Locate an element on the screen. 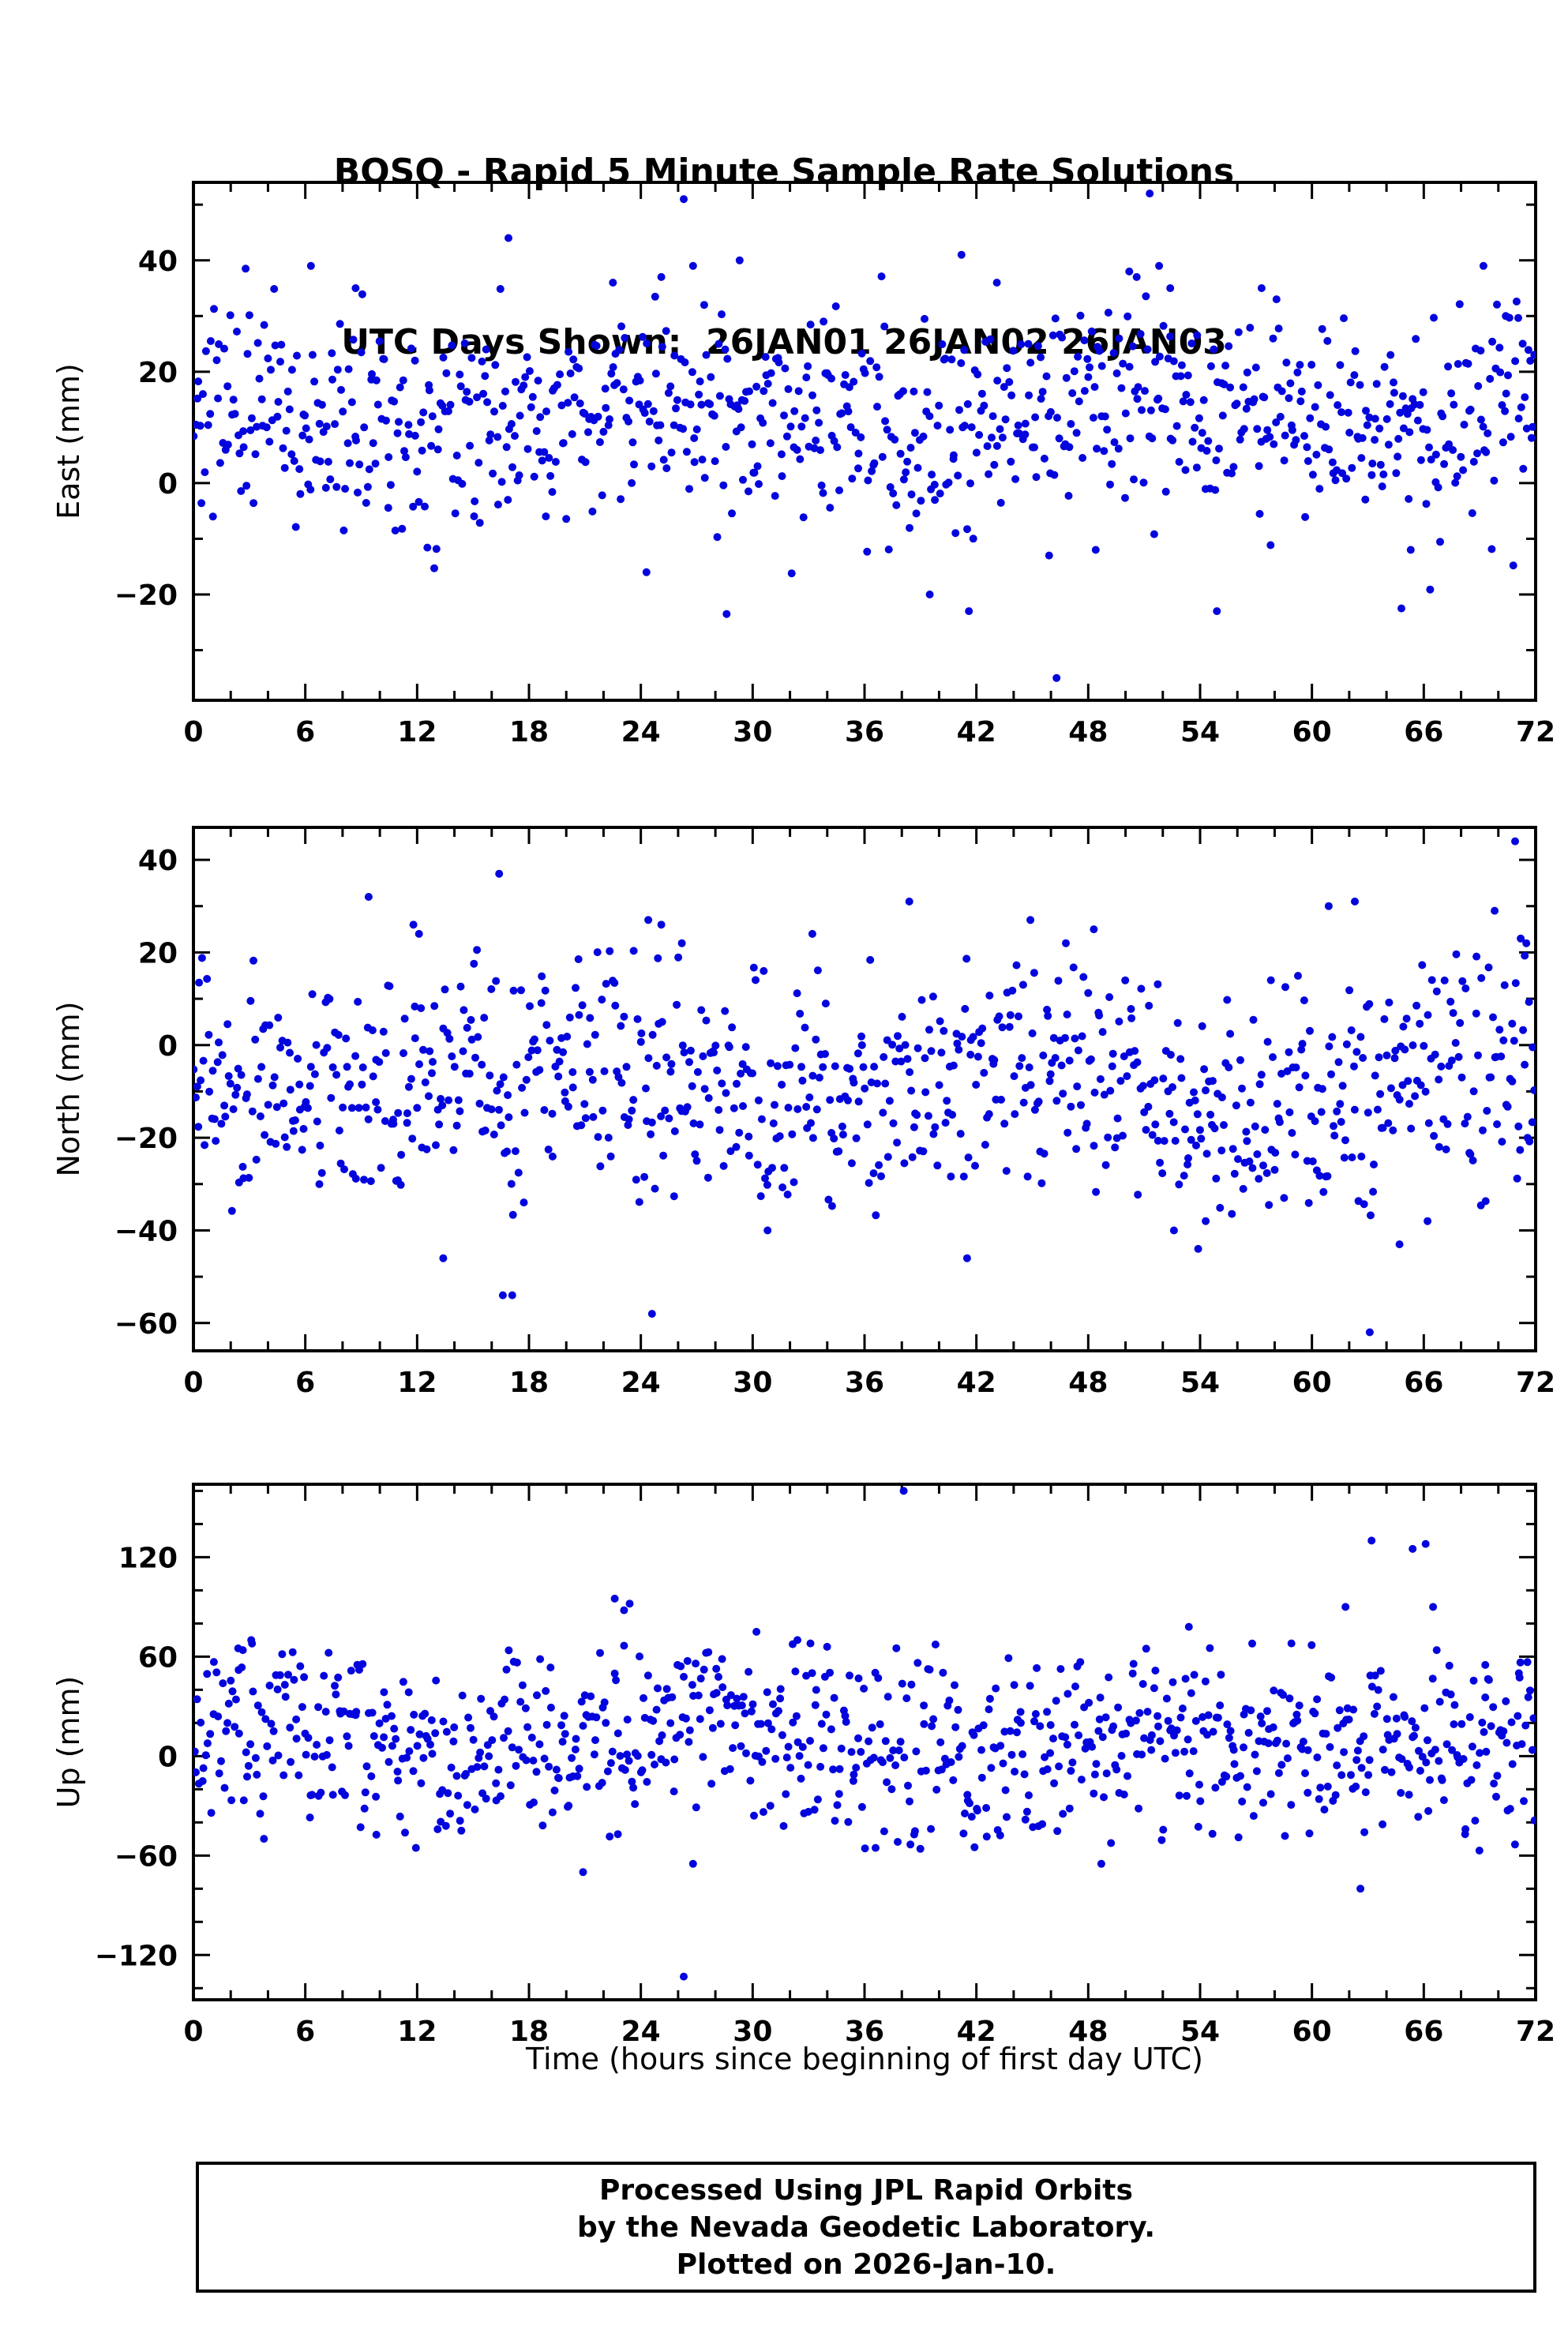 This screenshot has height=2329, width=1568. footer-line-2: by the Nevada Geodetic Laboratory. is located at coordinates (866, 2227).